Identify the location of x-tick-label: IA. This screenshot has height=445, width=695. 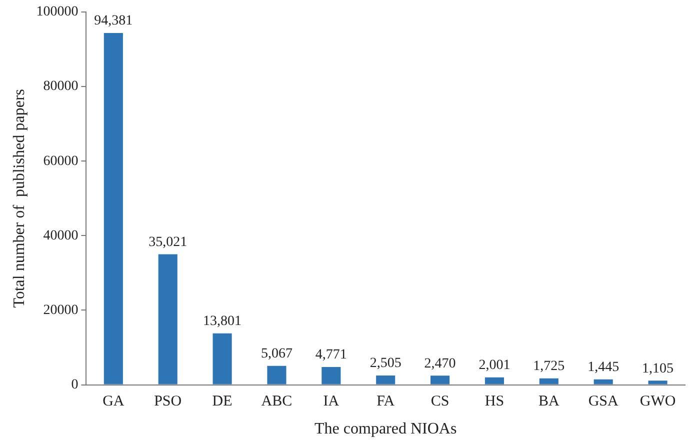
(331, 402).